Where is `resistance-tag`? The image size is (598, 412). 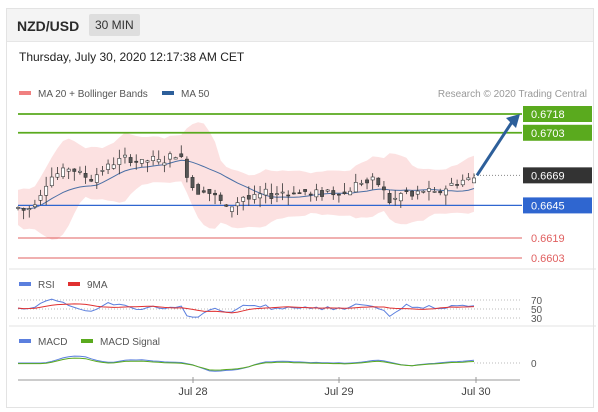
resistance-tag is located at coordinates (557, 114).